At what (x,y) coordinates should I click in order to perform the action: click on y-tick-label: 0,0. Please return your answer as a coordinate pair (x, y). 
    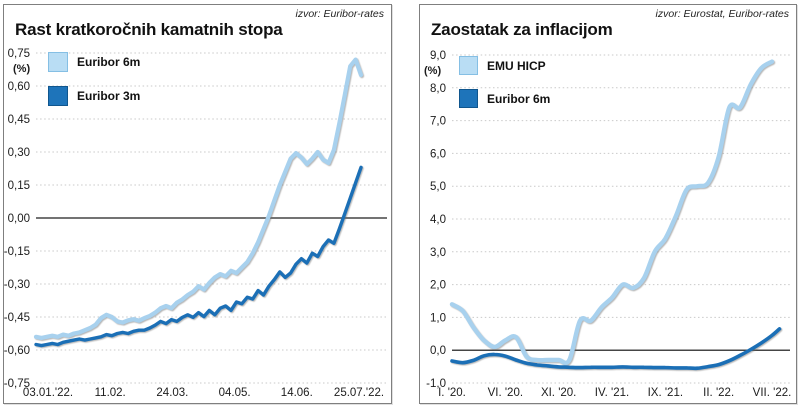
    Looking at the image, I should click on (438, 351).